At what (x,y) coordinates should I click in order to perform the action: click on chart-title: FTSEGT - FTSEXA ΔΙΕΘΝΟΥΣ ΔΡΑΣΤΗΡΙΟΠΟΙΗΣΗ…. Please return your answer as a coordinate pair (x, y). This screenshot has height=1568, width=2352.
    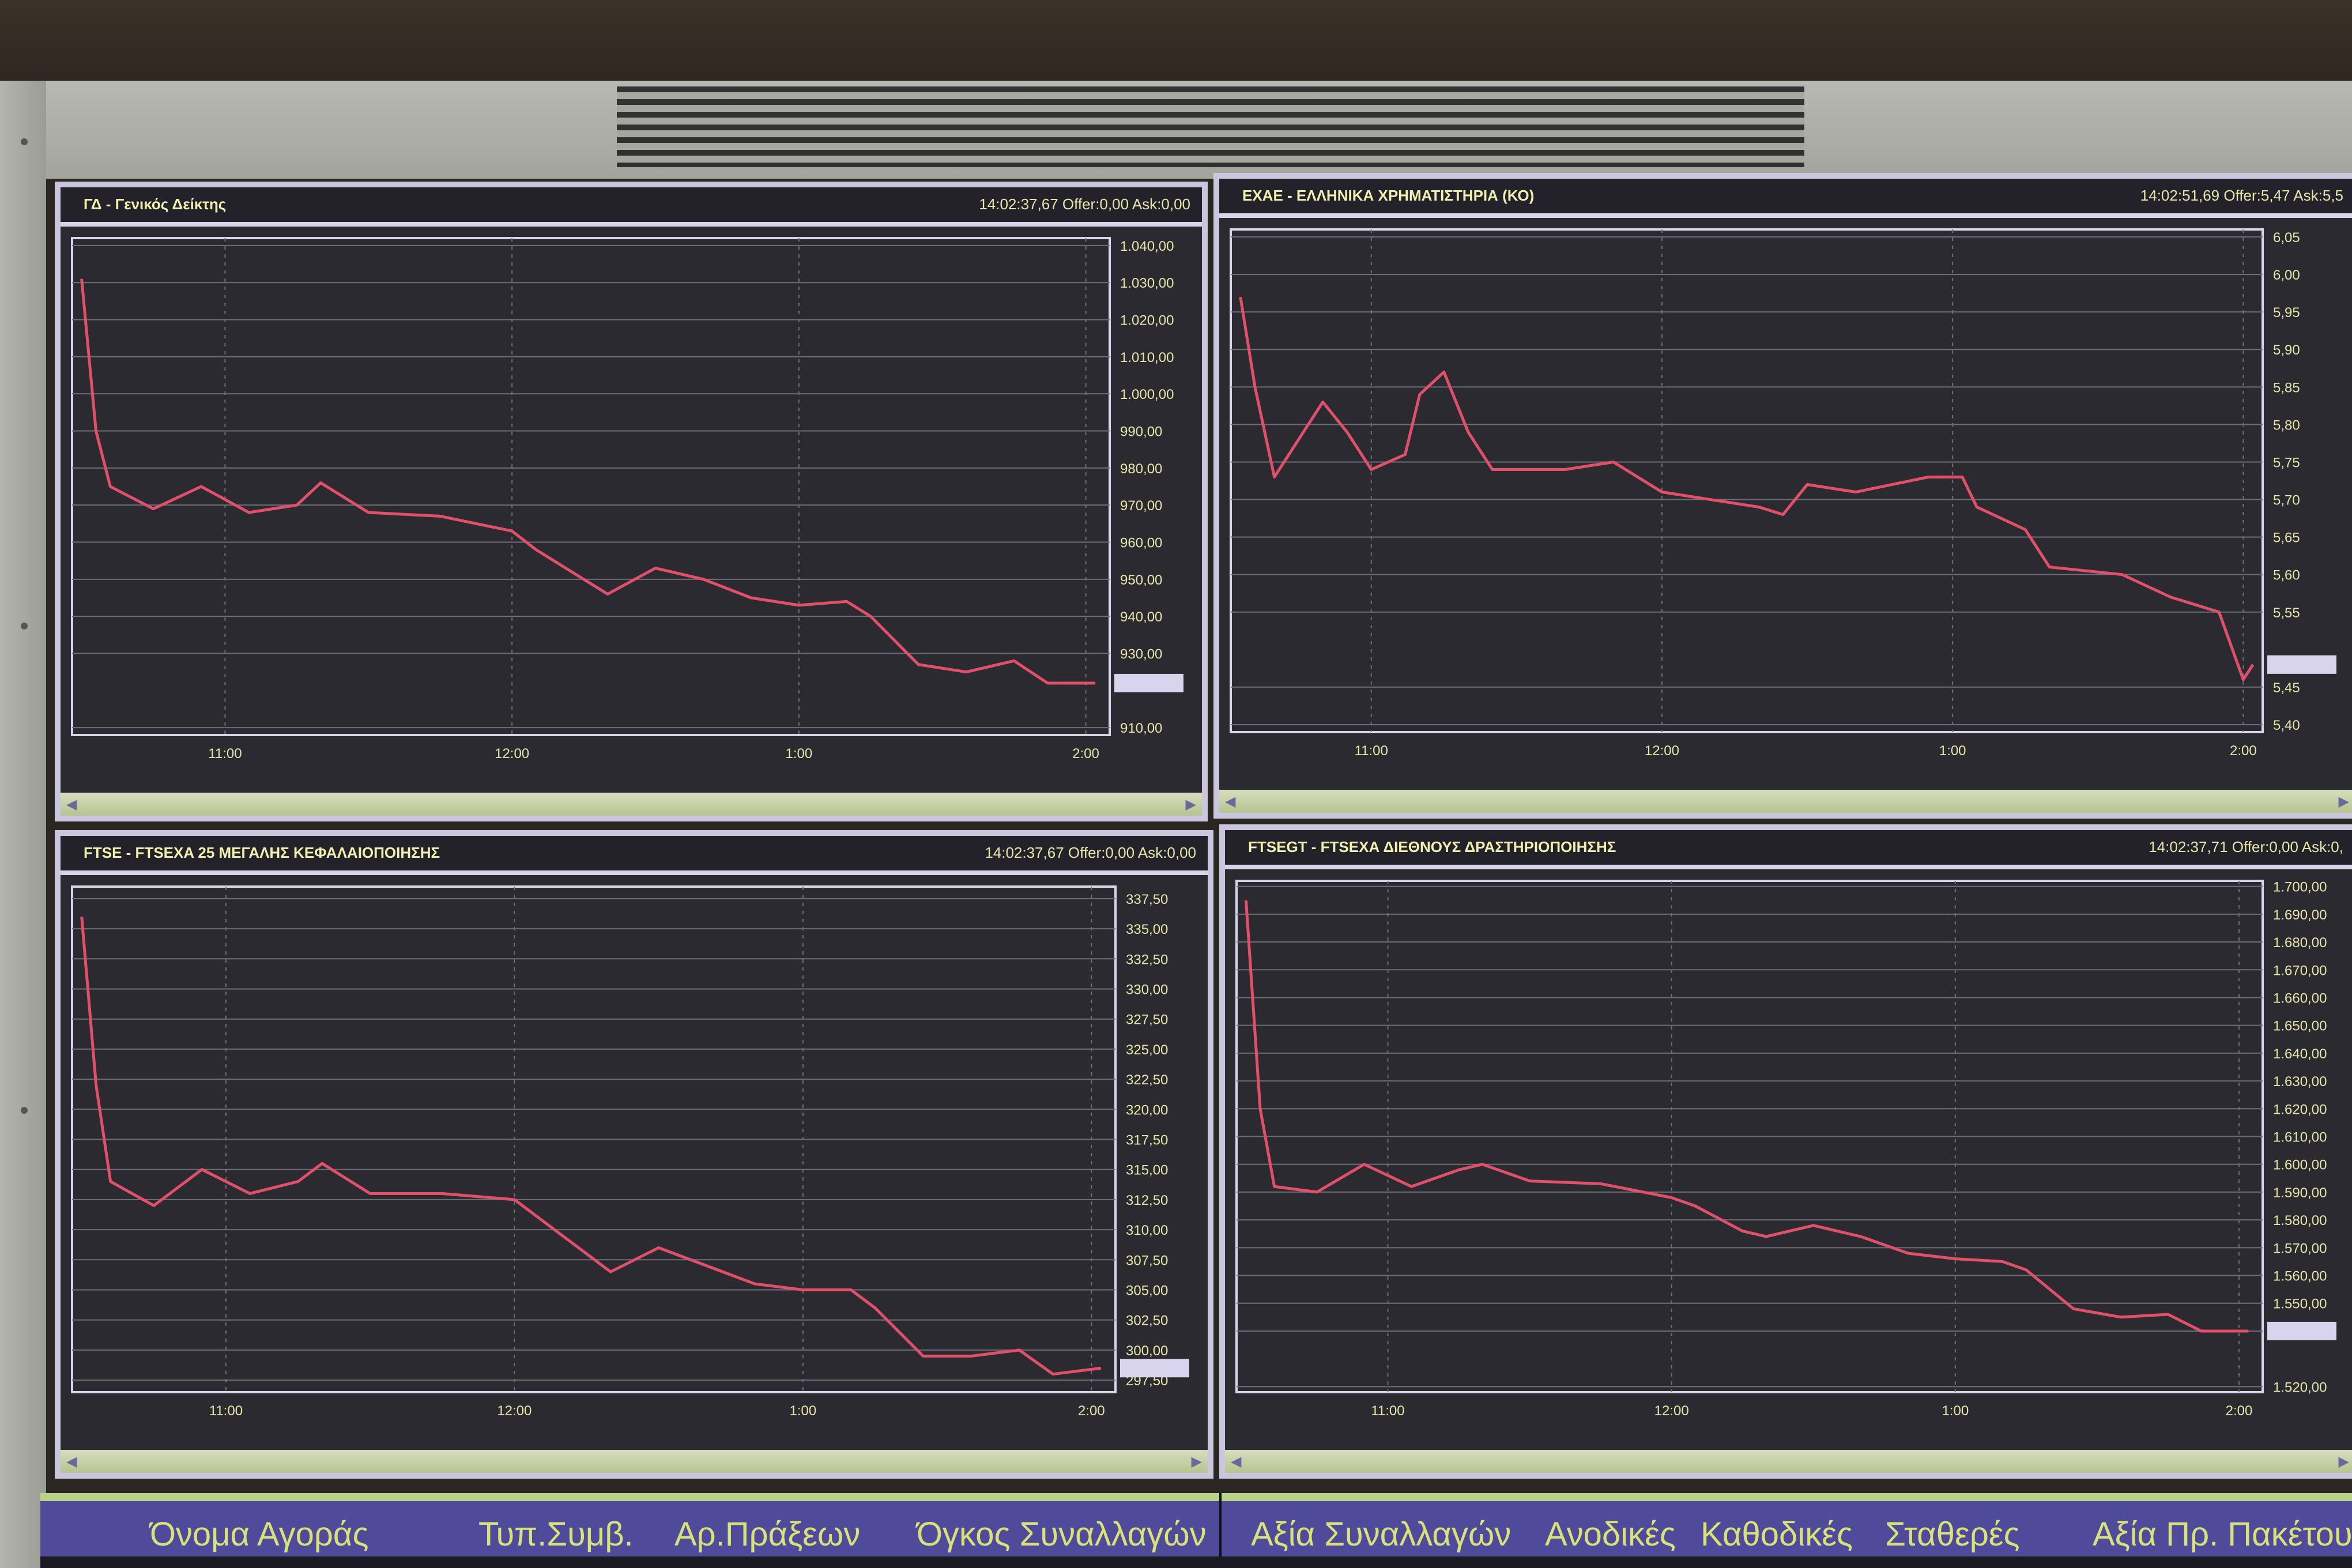
    Looking at the image, I should click on (1432, 846).